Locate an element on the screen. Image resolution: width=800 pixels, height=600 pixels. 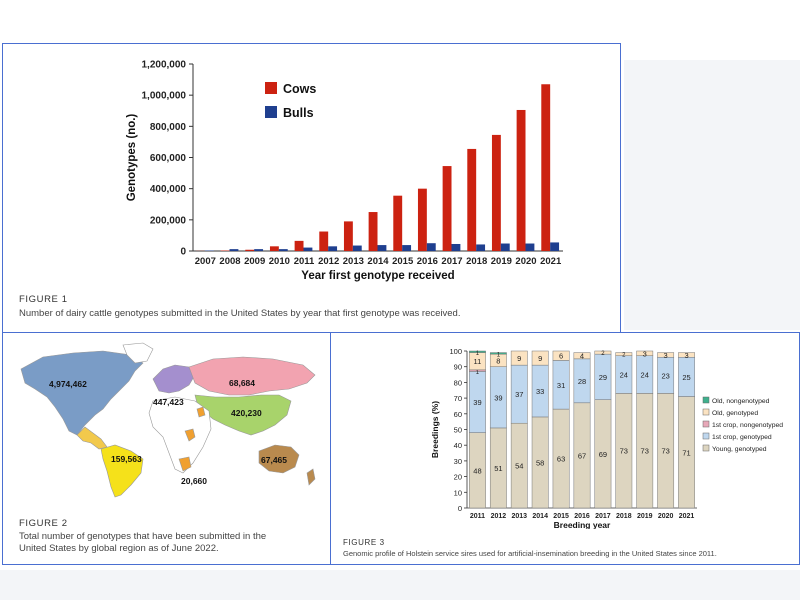
y-tick-label: 10 is located at coordinates (458, 492).